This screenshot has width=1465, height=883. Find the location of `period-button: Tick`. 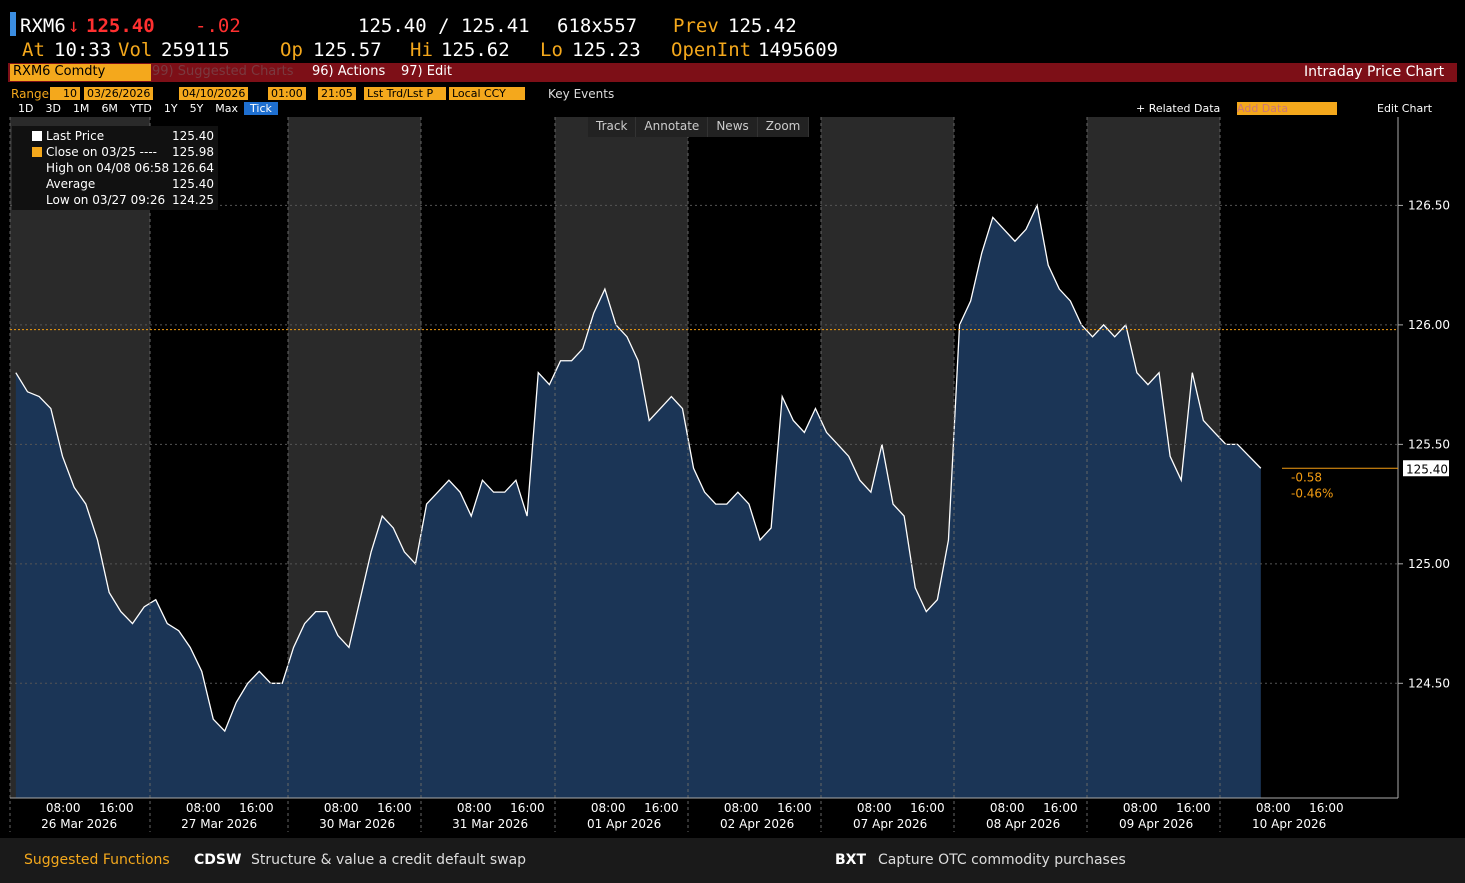

period-button: Tick is located at coordinates (261, 108).